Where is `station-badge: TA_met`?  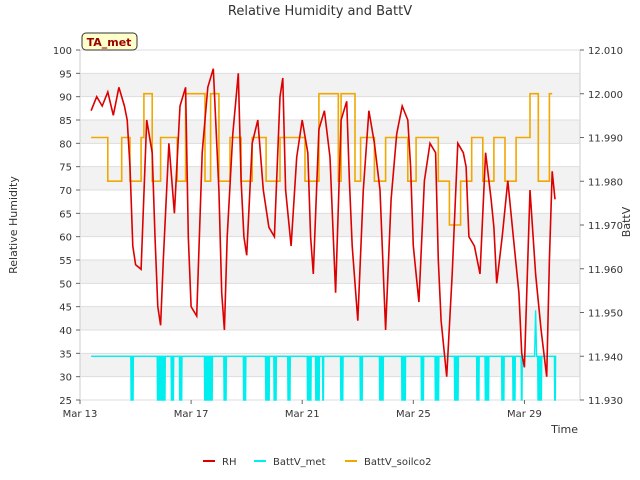
station-badge: TA_met is located at coordinates (109, 41).